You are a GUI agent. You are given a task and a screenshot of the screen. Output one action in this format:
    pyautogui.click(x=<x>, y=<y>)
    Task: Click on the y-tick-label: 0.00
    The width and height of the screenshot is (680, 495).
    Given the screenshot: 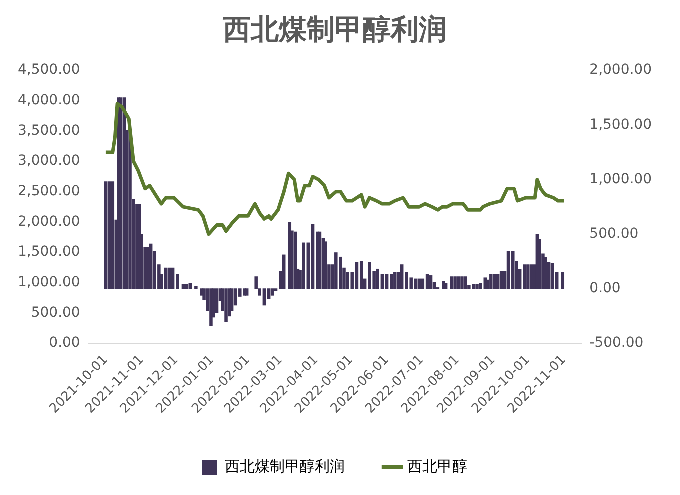 What is the action you would take?
    pyautogui.click(x=64, y=343)
    